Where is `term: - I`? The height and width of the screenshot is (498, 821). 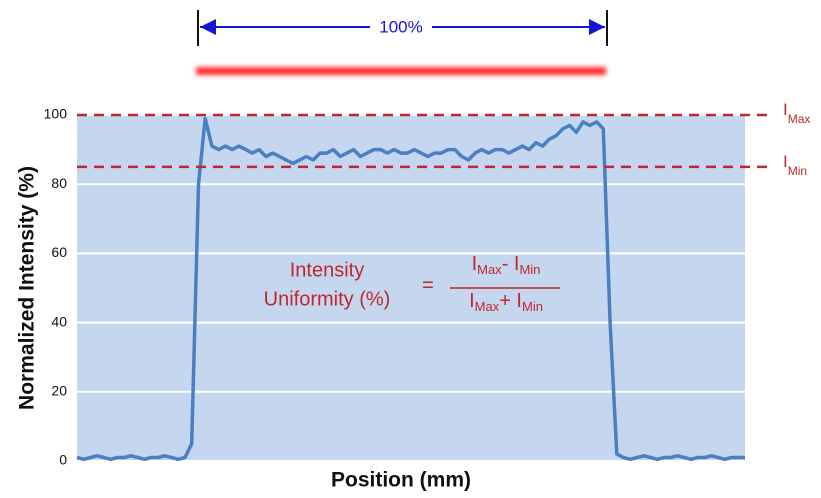 term: - I is located at coordinates (511, 264).